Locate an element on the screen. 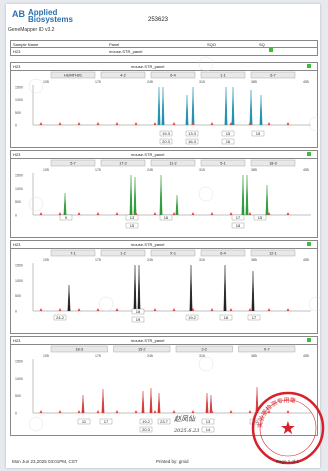  allele-label: 24.2 is located at coordinates (60, 317).